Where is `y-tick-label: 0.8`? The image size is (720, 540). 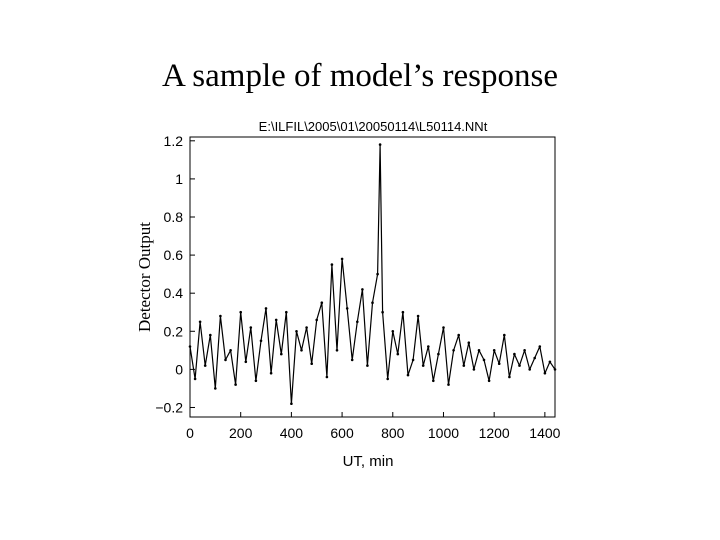
y-tick-label: 0.8 is located at coordinates (174, 217).